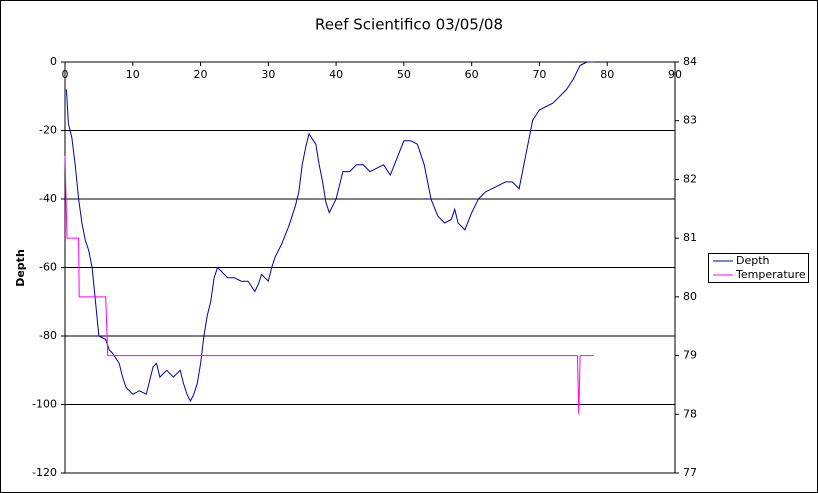 The height and width of the screenshot is (493, 818). What do you see at coordinates (690, 178) in the screenshot?
I see `y2-tick-label: 82` at bounding box center [690, 178].